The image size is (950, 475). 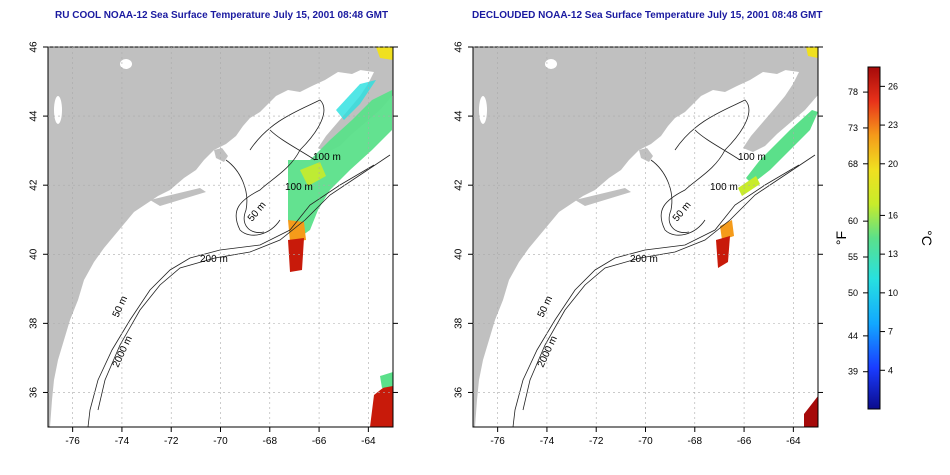 I want to click on right-label-100m-b: 100 m, so click(x=724, y=187).